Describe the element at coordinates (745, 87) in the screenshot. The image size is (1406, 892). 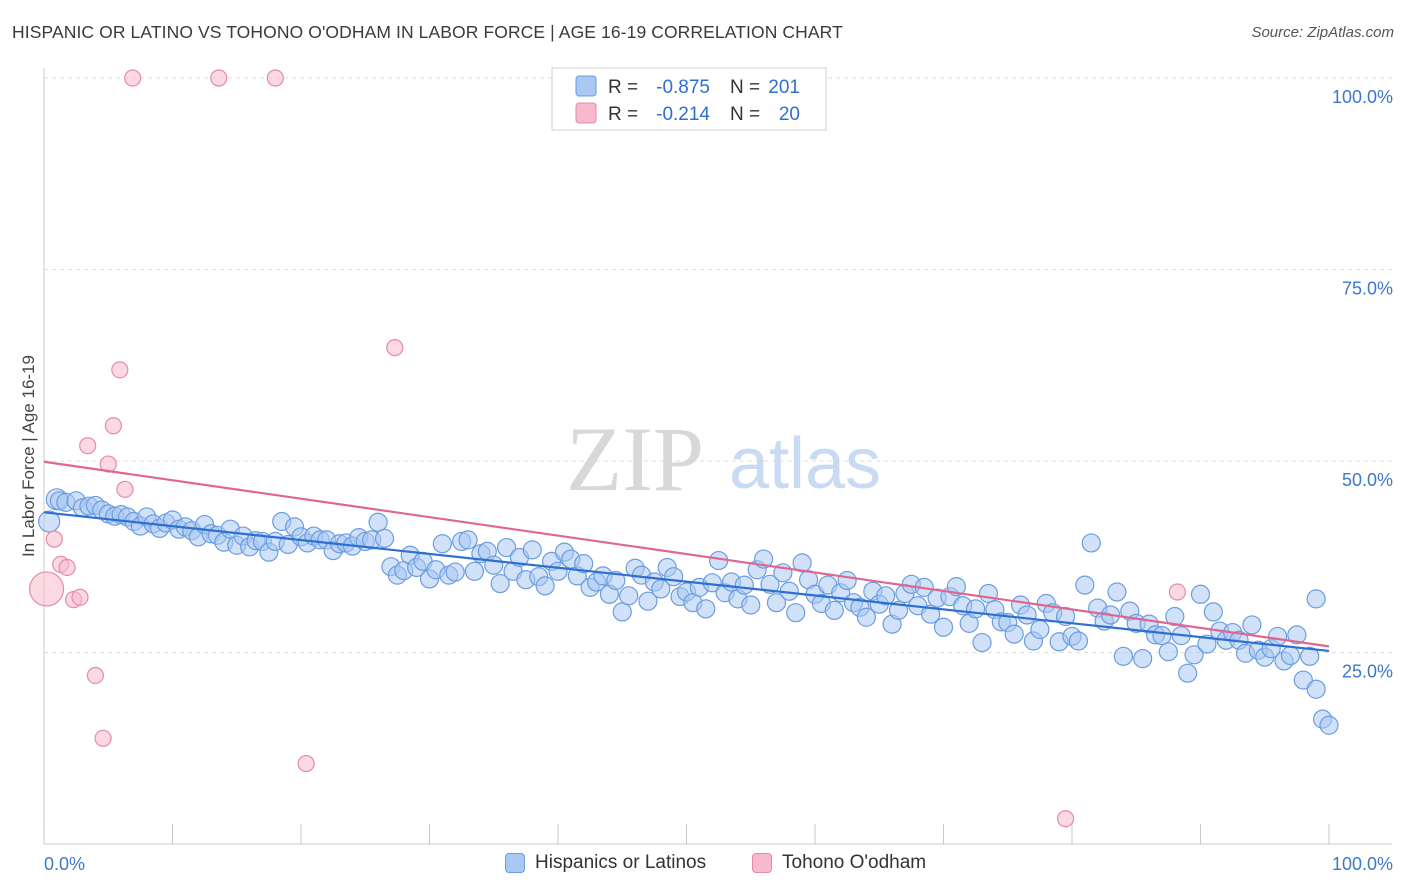
I see `legend-n-label-hispanic: N =` at that location.